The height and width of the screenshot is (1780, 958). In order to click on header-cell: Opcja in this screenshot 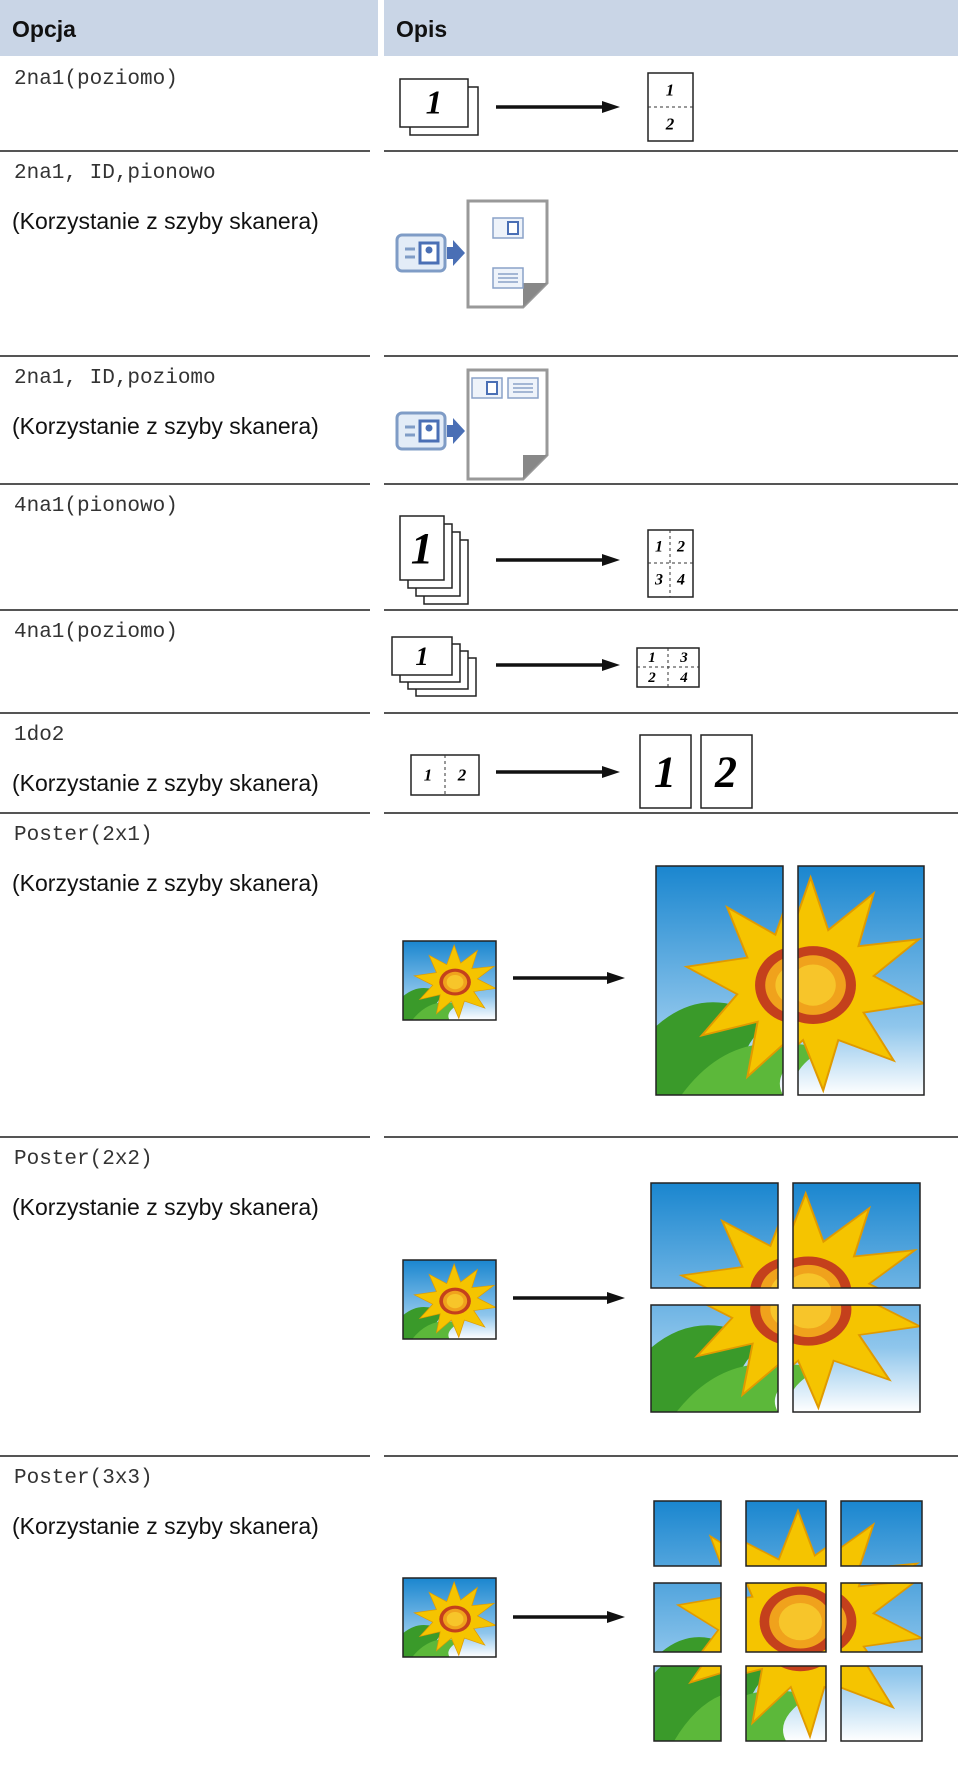, I will do `click(189, 28)`.